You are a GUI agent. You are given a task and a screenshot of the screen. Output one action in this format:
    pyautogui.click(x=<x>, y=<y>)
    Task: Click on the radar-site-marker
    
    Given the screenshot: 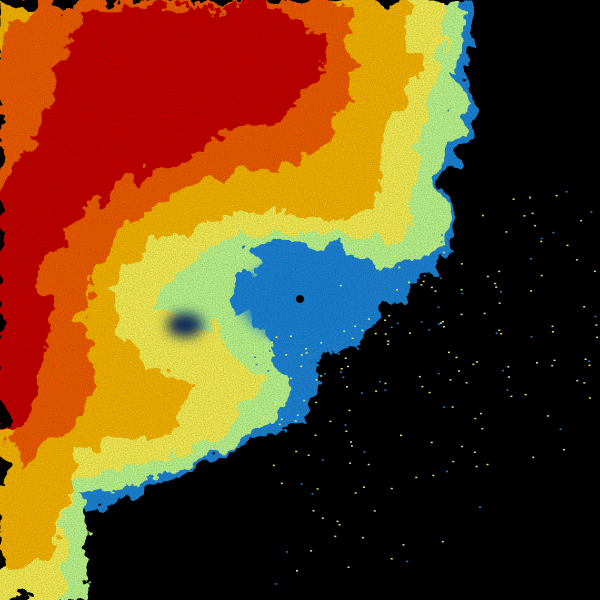 What is the action you would take?
    pyautogui.click(x=300, y=299)
    